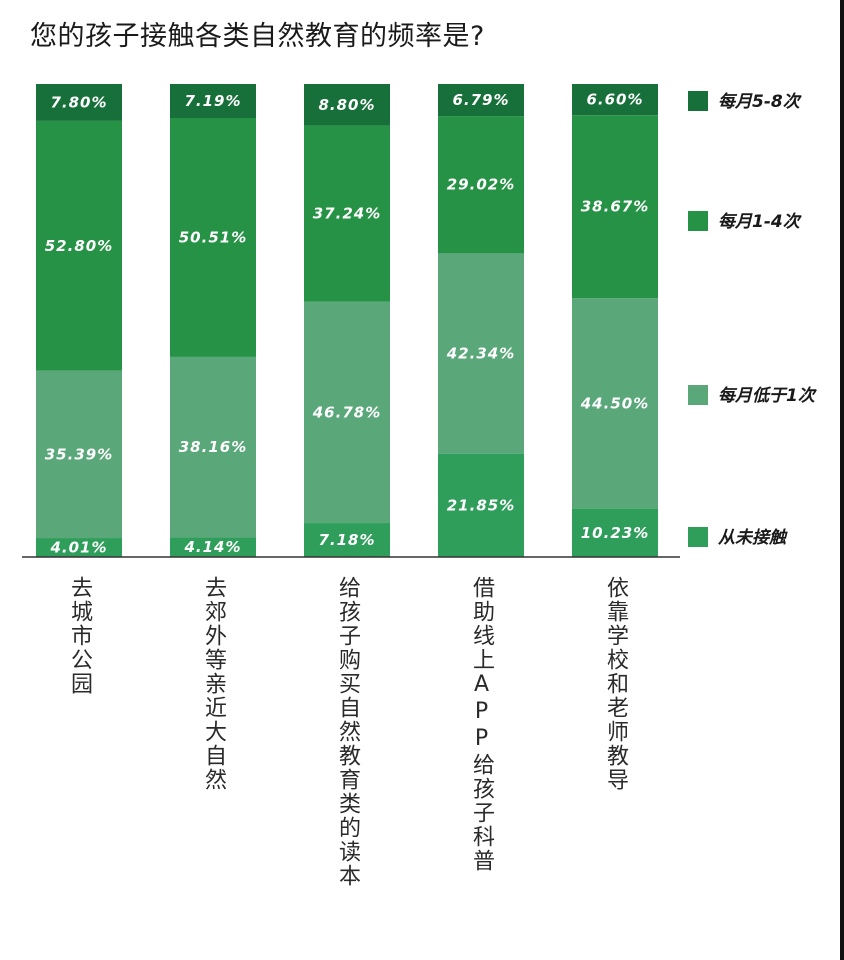 The image size is (844, 960). What do you see at coordinates (842, 480) in the screenshot?
I see `right-edge-rule` at bounding box center [842, 480].